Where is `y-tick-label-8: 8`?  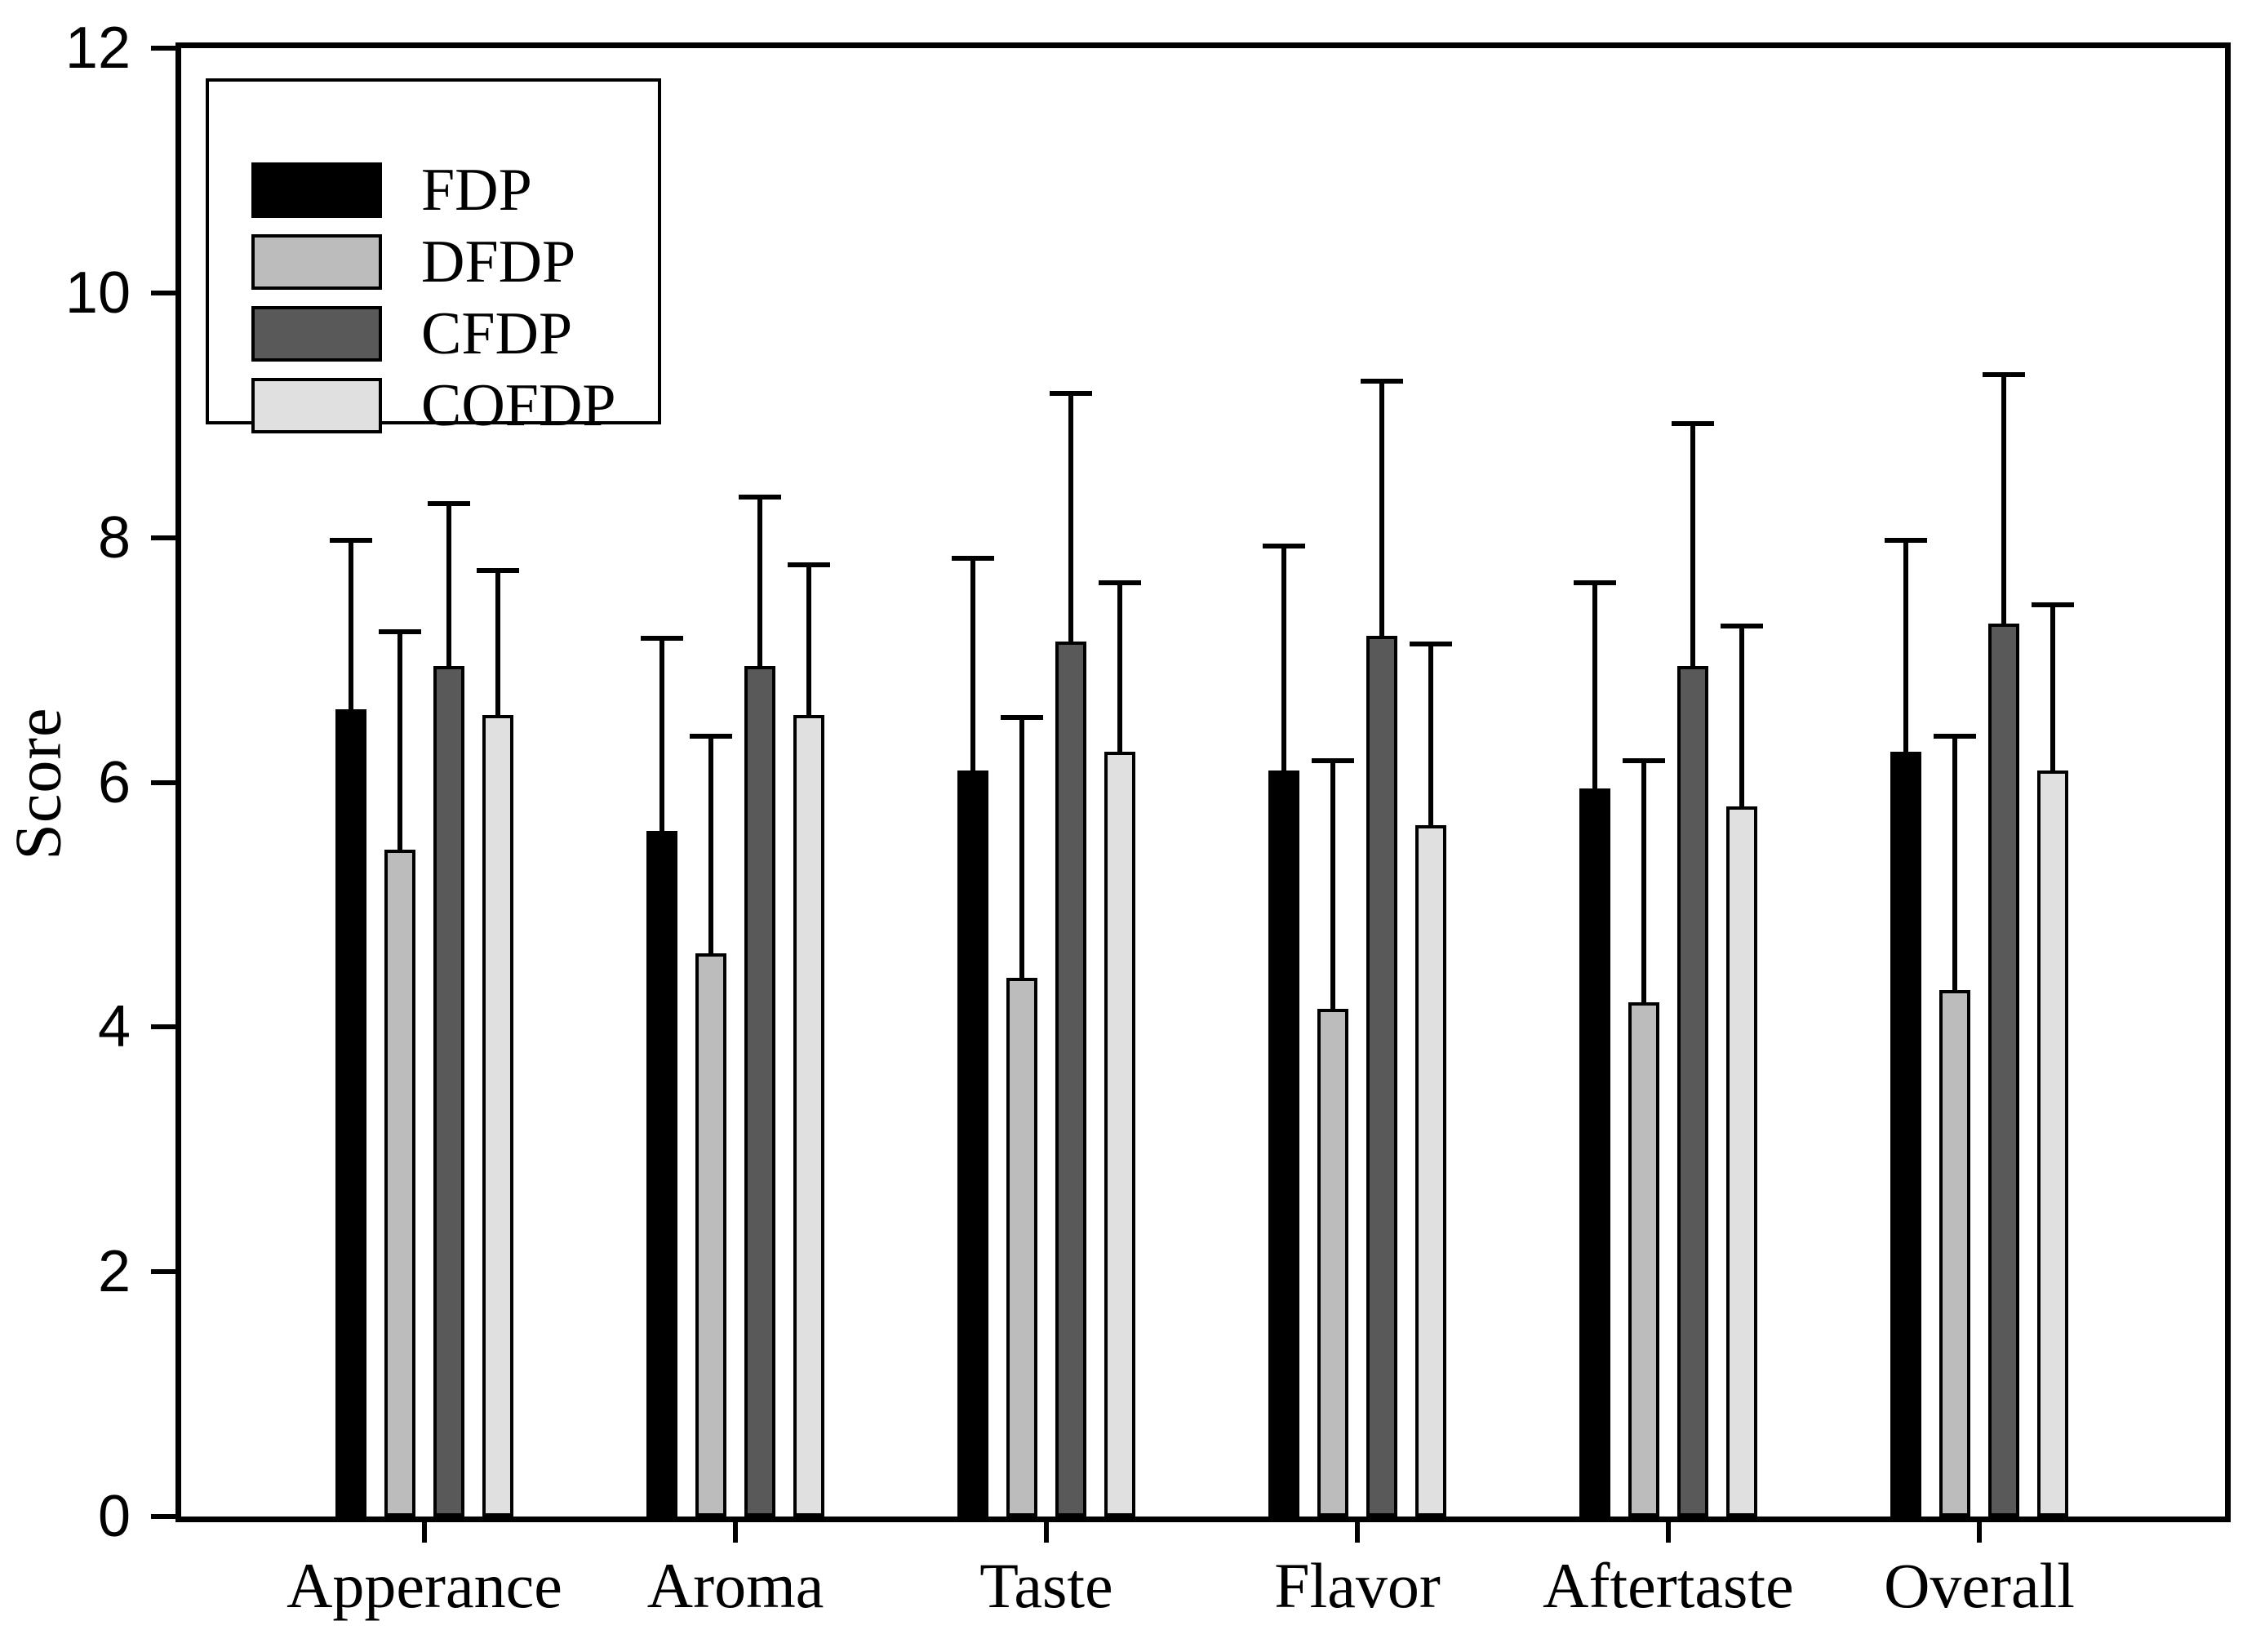 y-tick-label-8: 8 is located at coordinates (114, 537).